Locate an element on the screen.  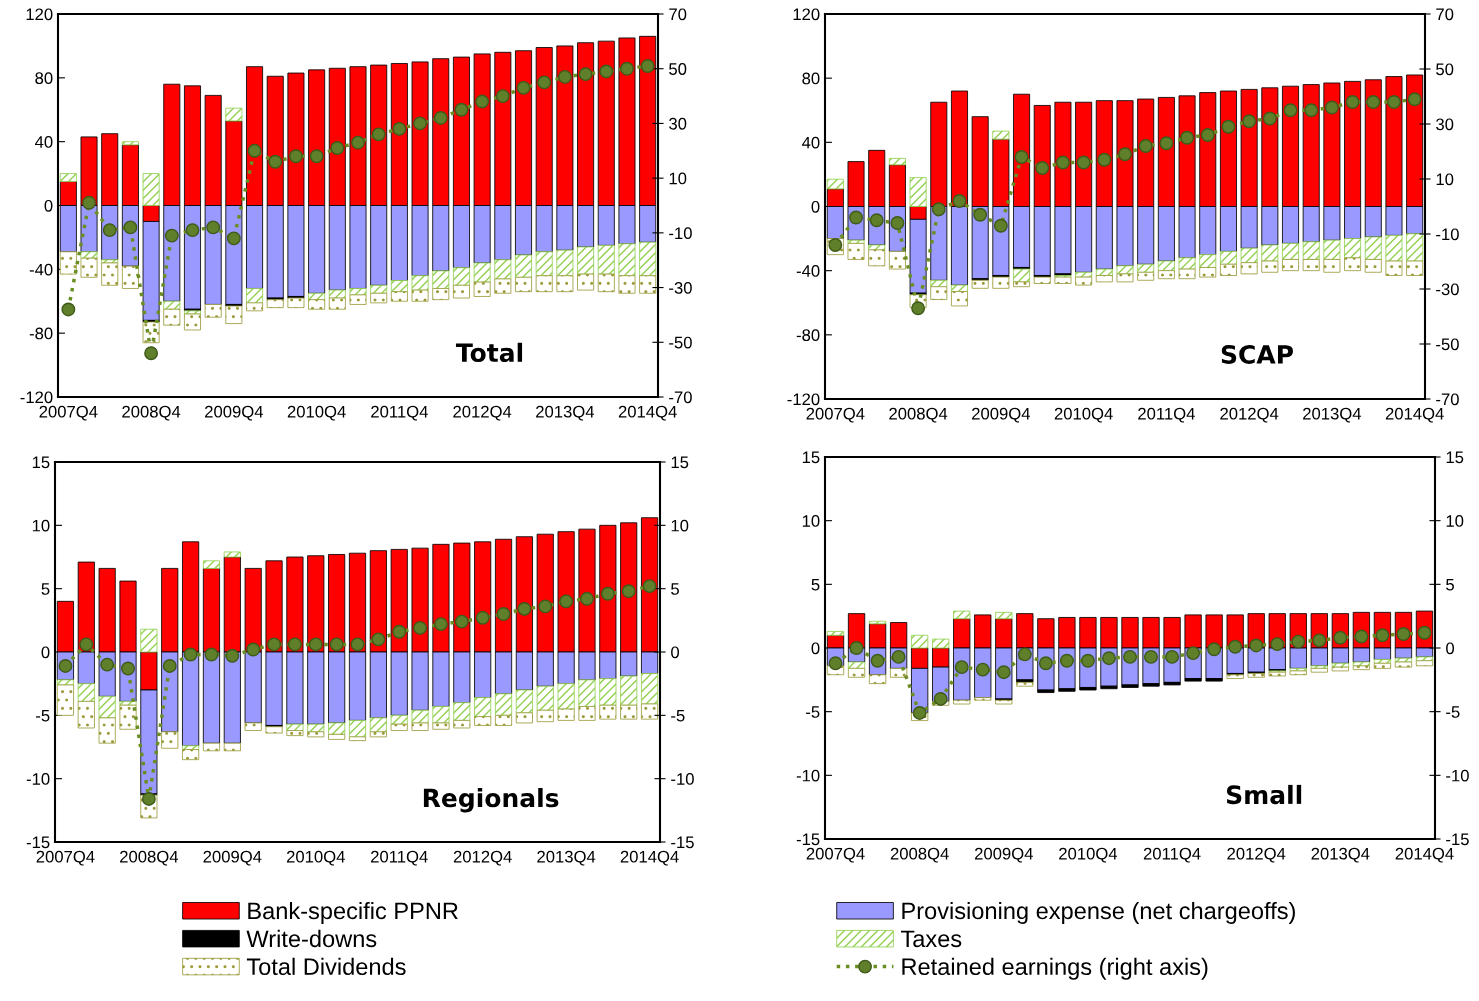
text: Small is located at coordinates (1264, 794).